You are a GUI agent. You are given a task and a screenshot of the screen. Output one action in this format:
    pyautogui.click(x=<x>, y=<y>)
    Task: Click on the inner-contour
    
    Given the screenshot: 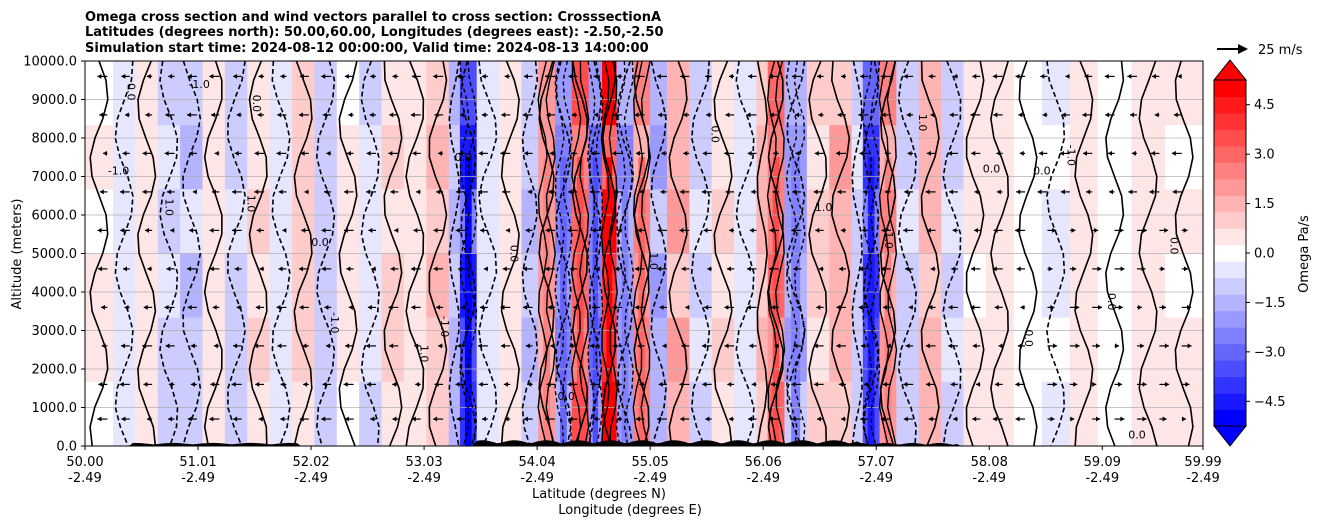 What is the action you would take?
    pyautogui.click(x=584, y=253)
    